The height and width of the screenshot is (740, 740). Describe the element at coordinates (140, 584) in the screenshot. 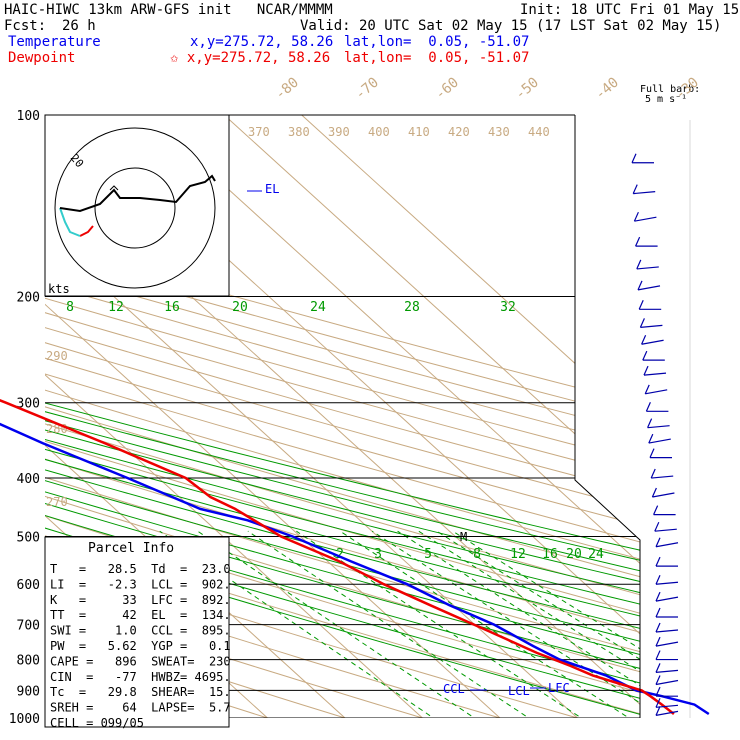

I see `parcel-row: LI = -2.3 LCL = 902.` at that location.